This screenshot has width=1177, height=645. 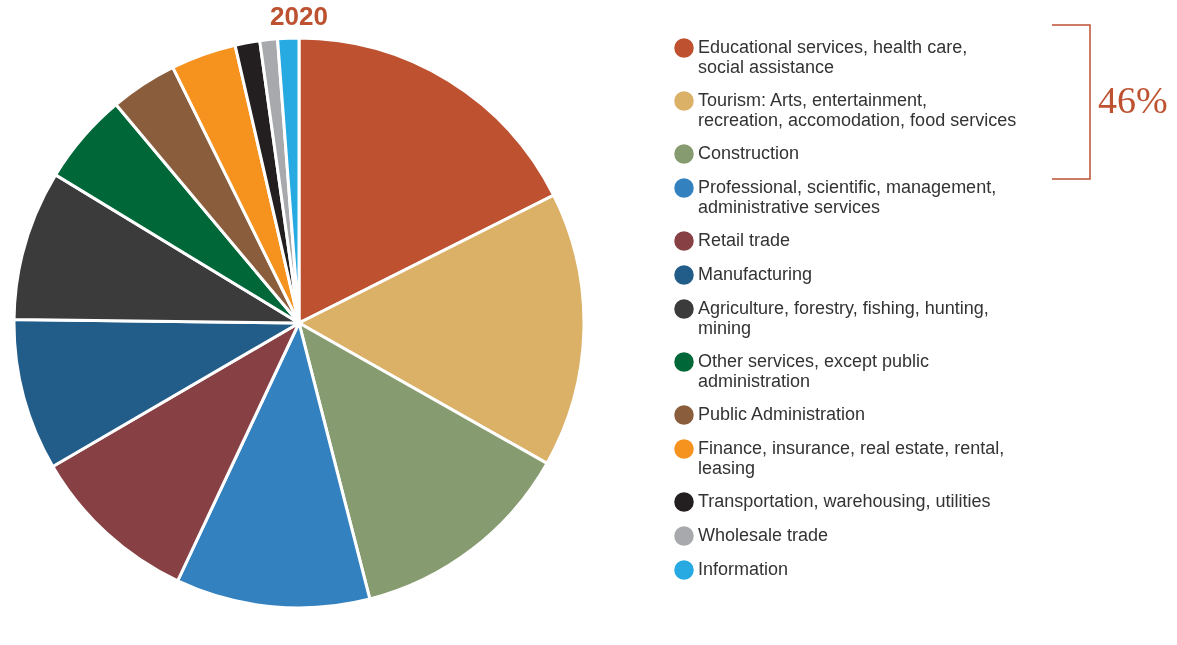 What do you see at coordinates (782, 414) in the screenshot?
I see `legend-label: Public Administration` at bounding box center [782, 414].